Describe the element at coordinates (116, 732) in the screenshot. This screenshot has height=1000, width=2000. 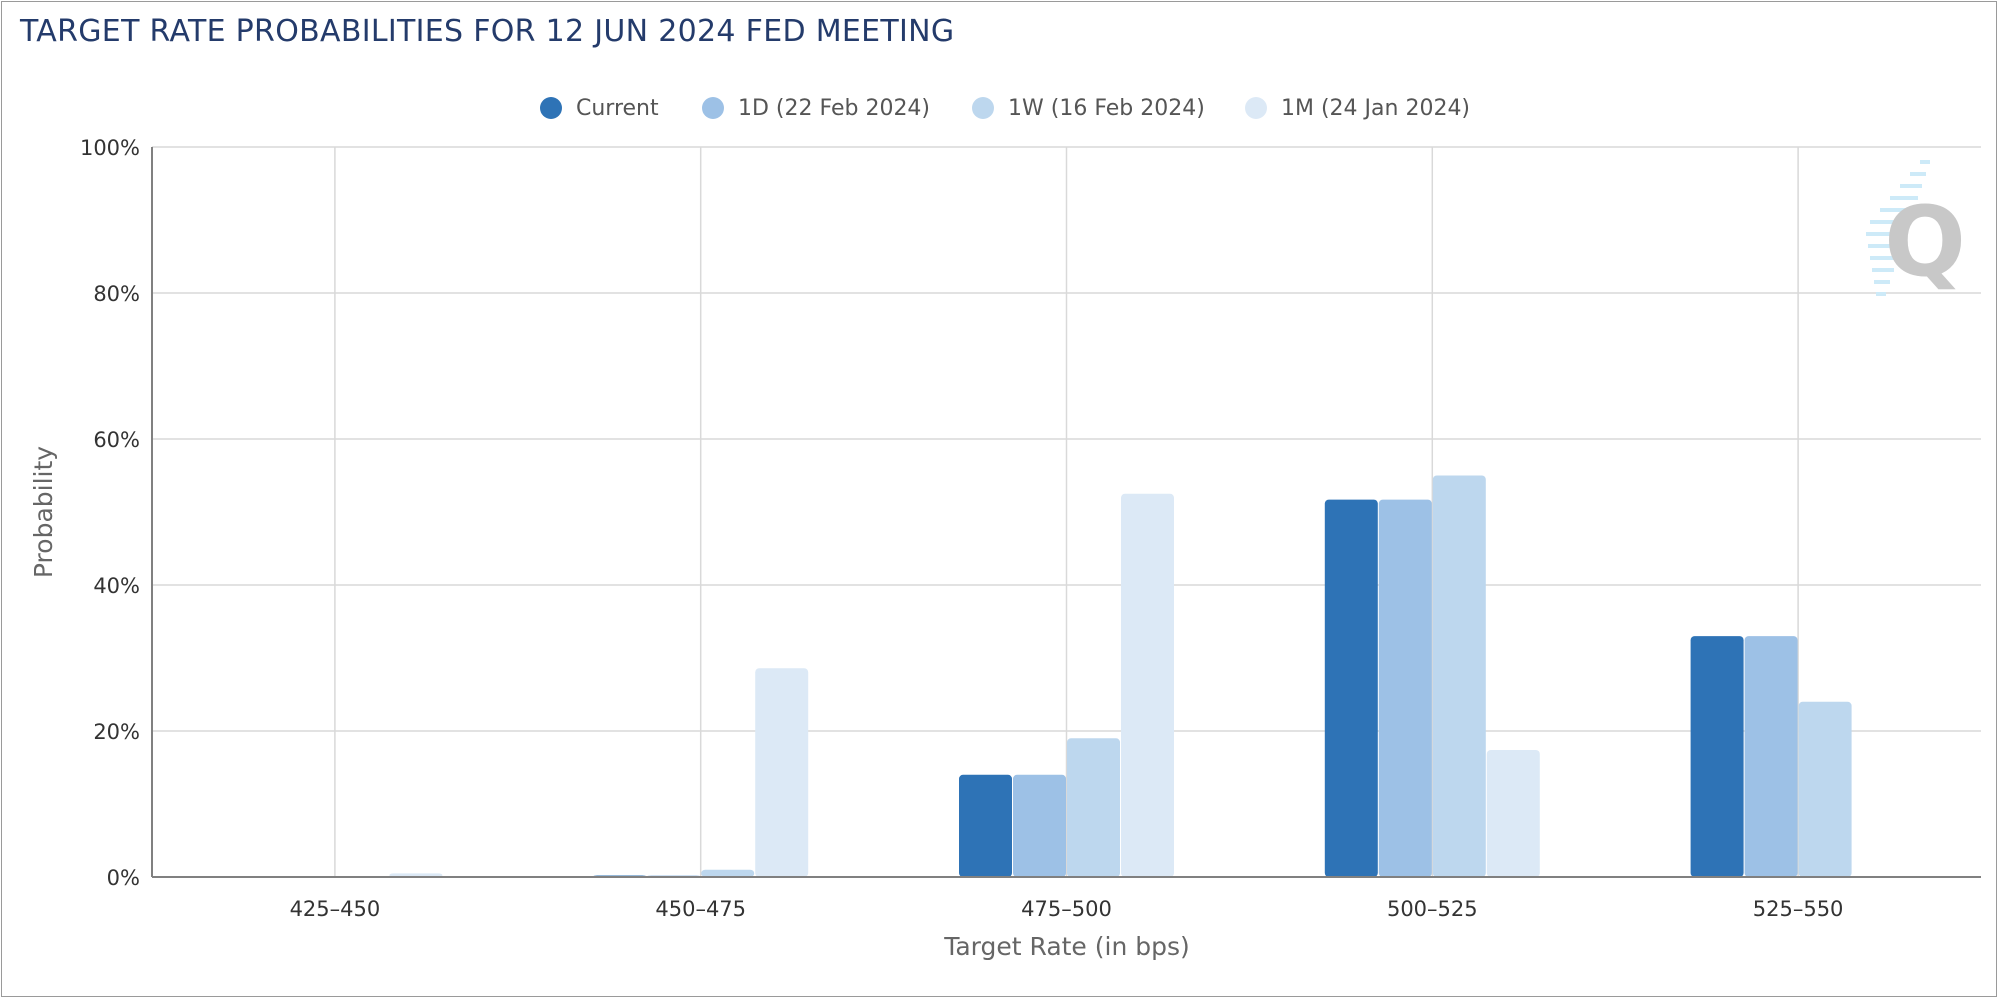
I see `y-tick-label: 20%` at that location.